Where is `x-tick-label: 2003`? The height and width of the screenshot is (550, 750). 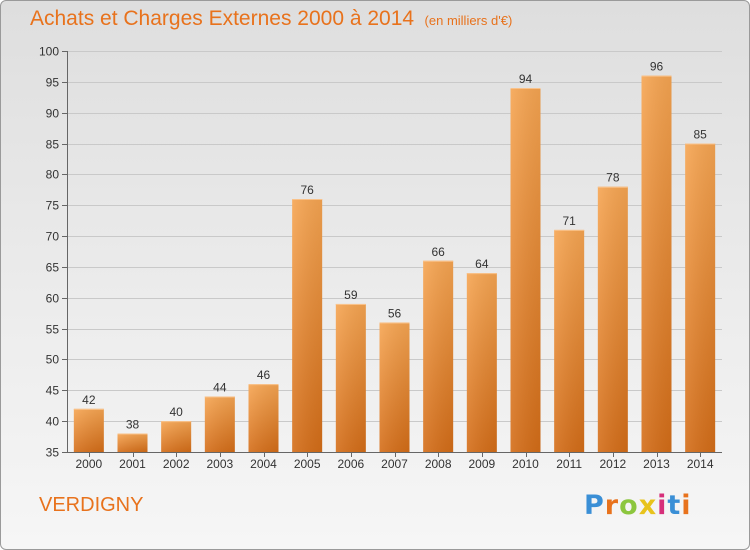
x-tick-label: 2003 is located at coordinates (219, 464).